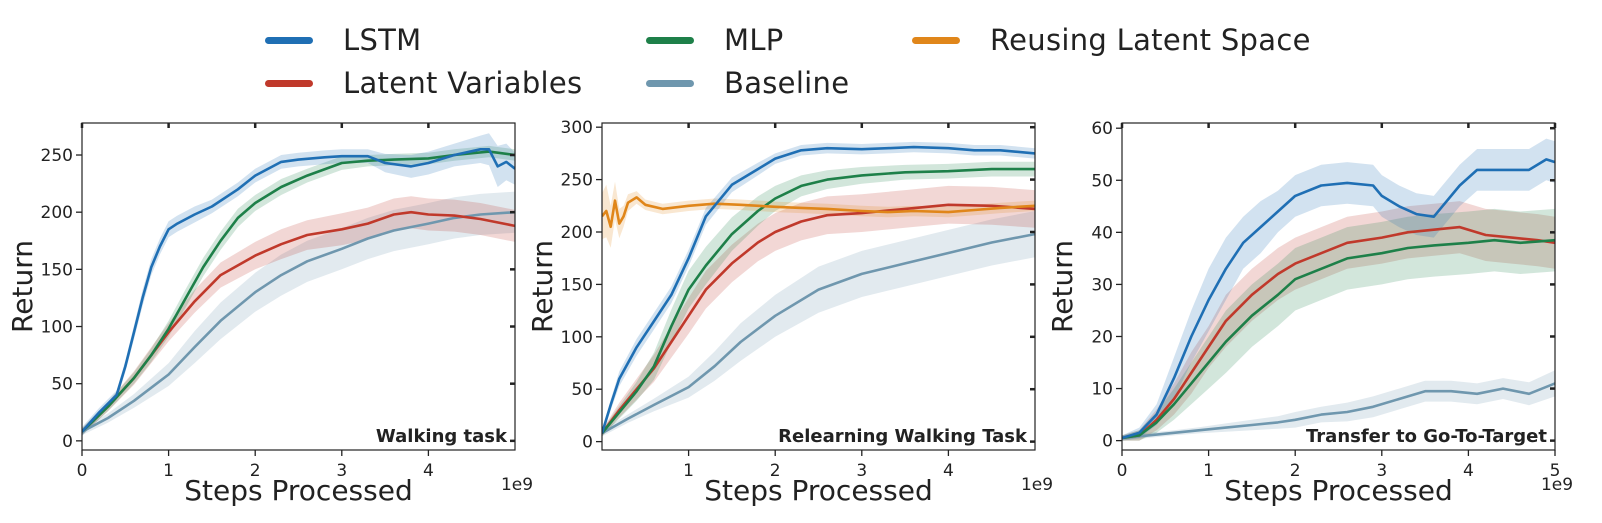 The height and width of the screenshot is (523, 1602). Describe the element at coordinates (787, 83) in the screenshot. I see `legend-label-baseline: Baseline` at that location.